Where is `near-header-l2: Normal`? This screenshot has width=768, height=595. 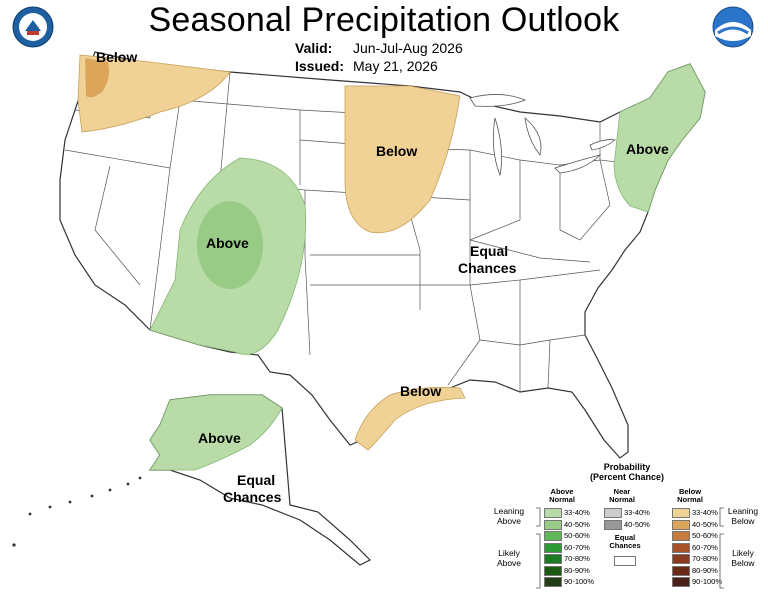
near-header-l2: Normal is located at coordinates (622, 499).